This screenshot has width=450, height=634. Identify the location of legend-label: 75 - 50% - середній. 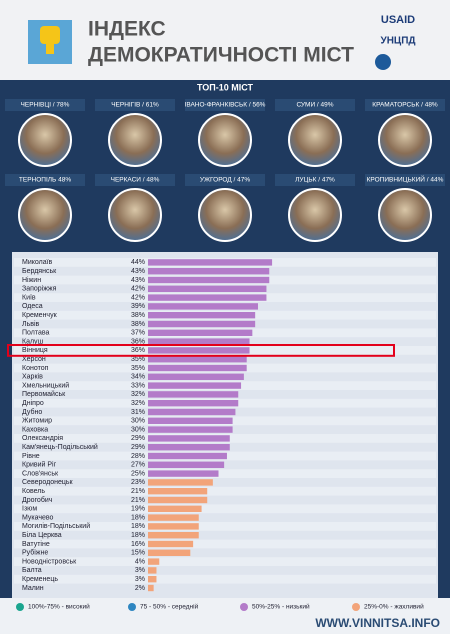
(169, 607).